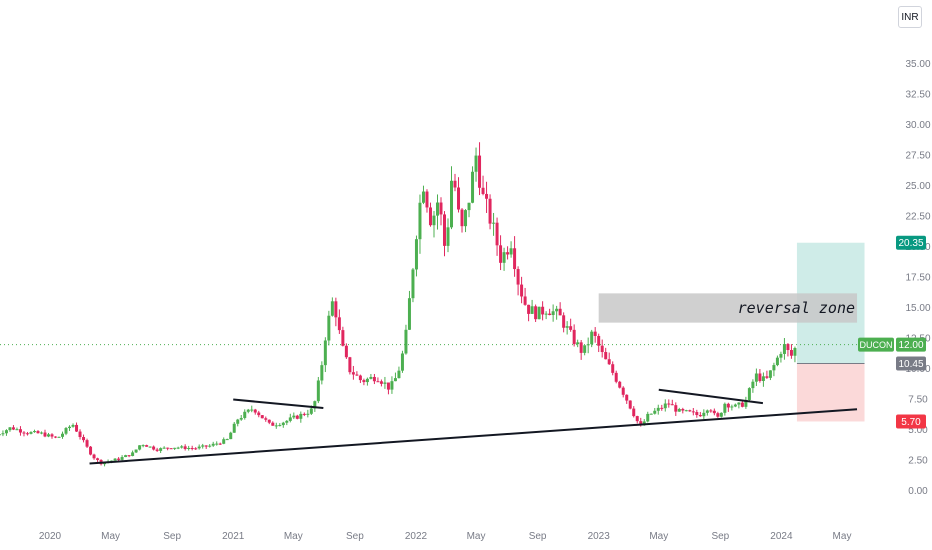  What do you see at coordinates (50, 536) in the screenshot?
I see `x-tick-label: 2020` at bounding box center [50, 536].